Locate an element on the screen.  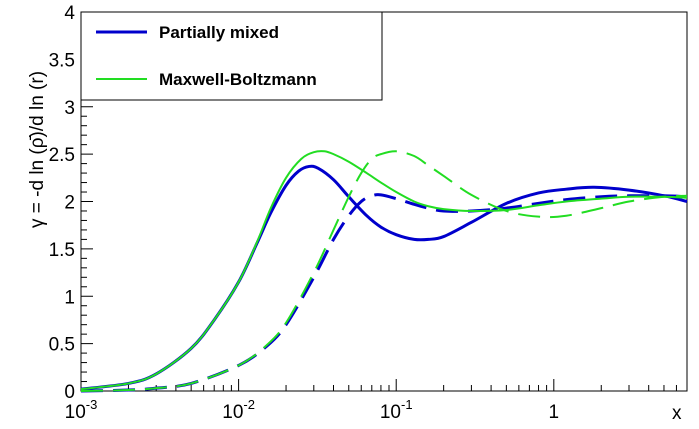
x-tick-label: 10⁻² is located at coordinates (238, 410).